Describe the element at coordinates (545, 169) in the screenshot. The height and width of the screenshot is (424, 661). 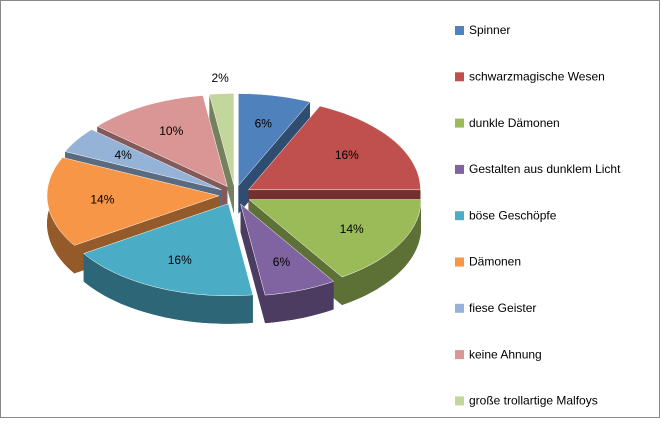
I see `legend-label: Gestalten aus dunklem Licht` at that location.